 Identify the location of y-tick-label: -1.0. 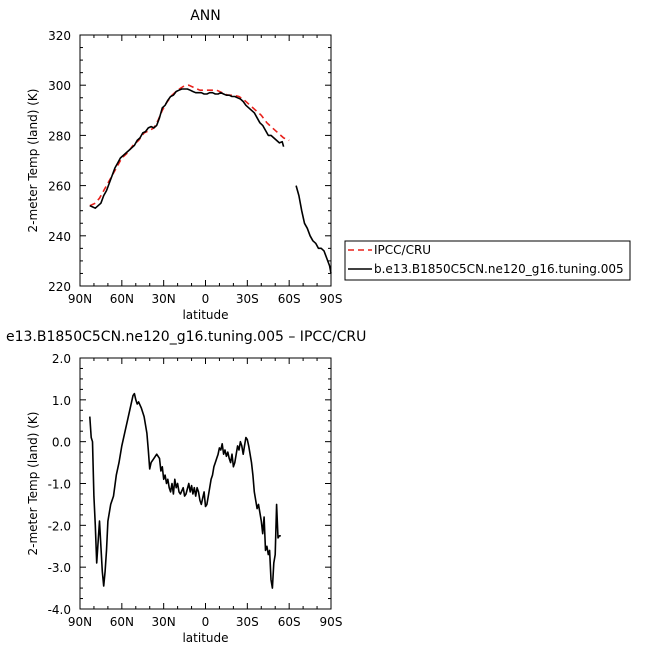
(59, 485).